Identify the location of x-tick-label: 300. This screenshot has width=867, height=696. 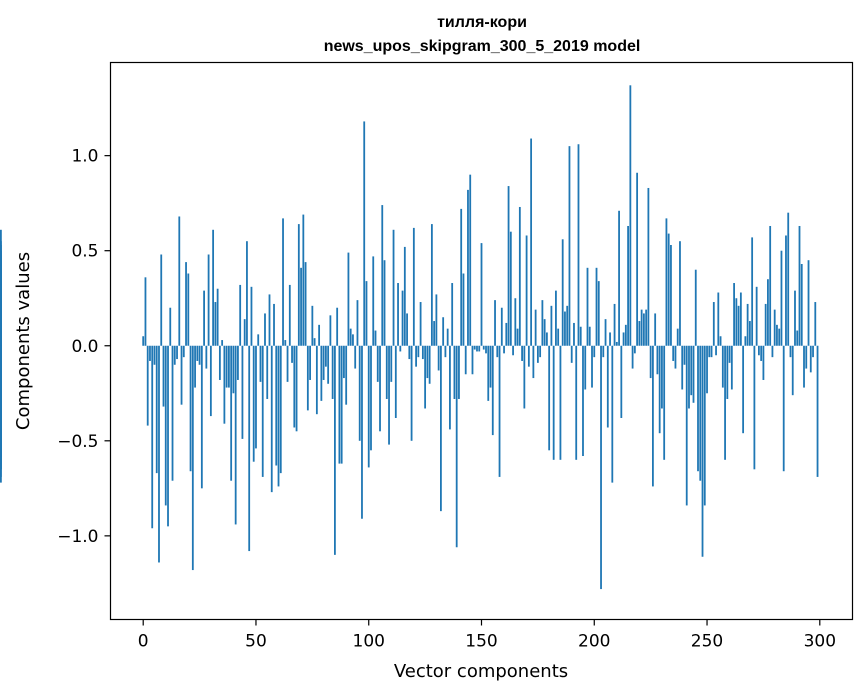
(820, 642).